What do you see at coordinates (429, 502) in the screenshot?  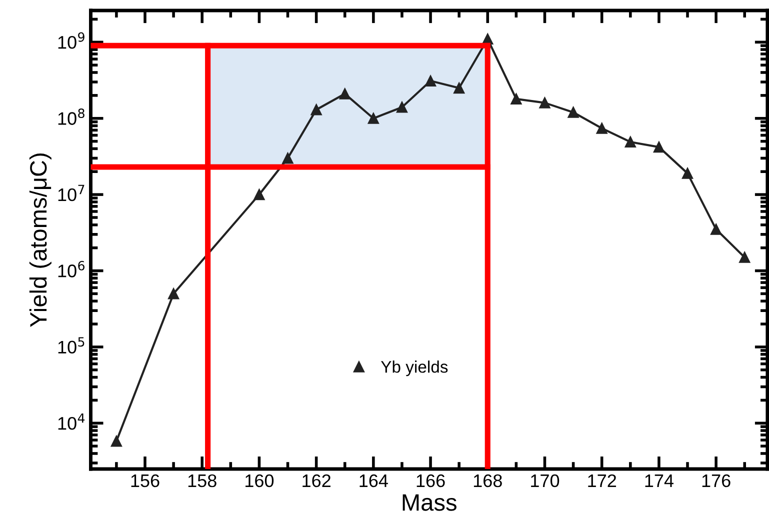 I see `x-axis-title: Mass` at bounding box center [429, 502].